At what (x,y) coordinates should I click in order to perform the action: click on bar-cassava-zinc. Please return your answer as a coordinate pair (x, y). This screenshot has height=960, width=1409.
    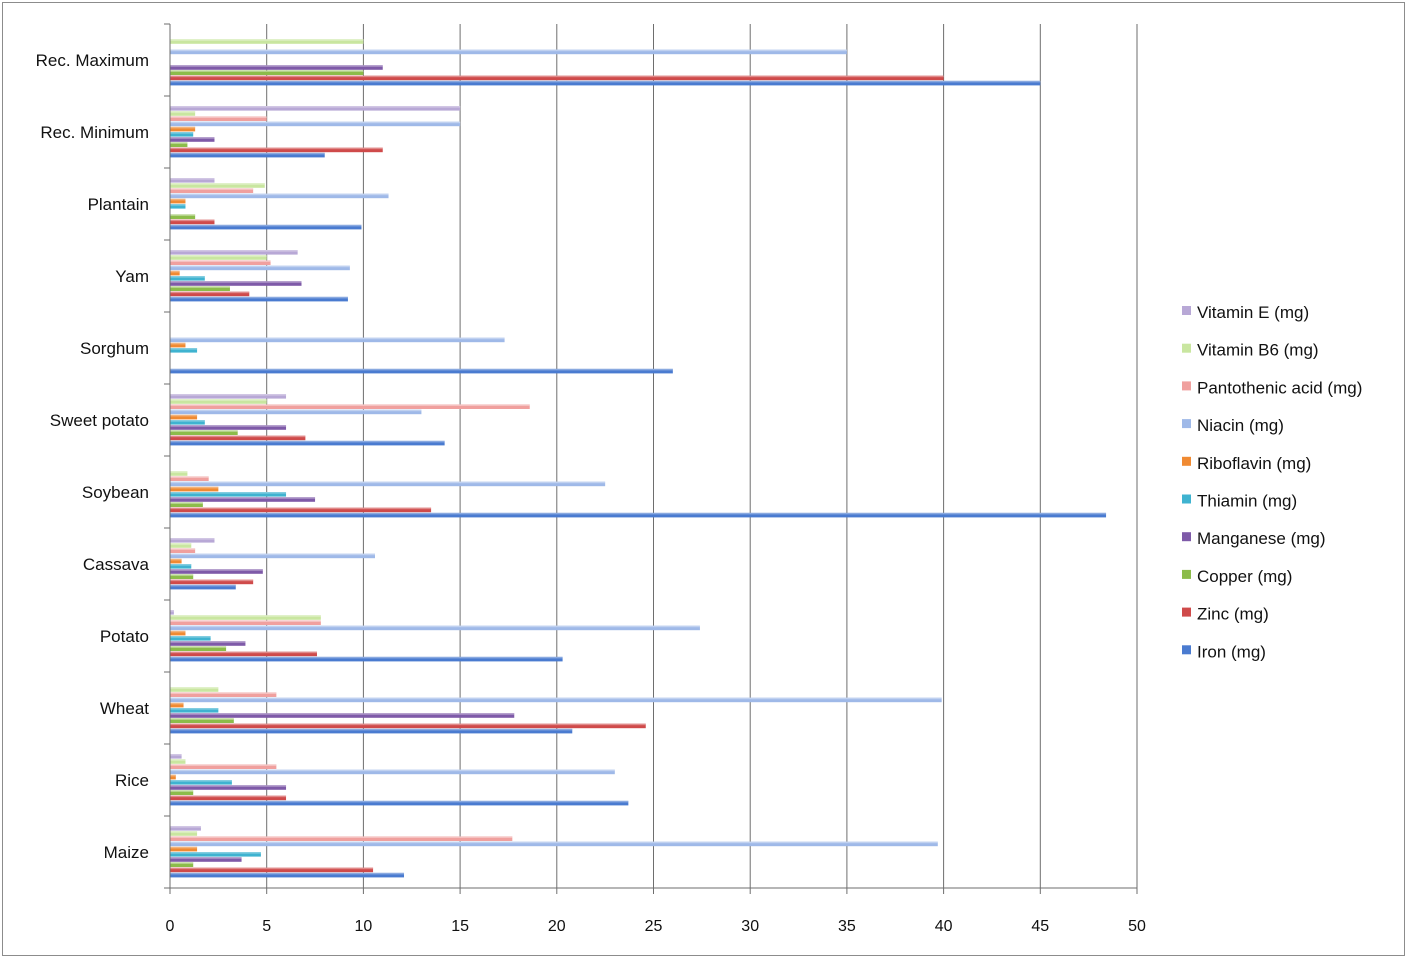
    Looking at the image, I should click on (212, 582).